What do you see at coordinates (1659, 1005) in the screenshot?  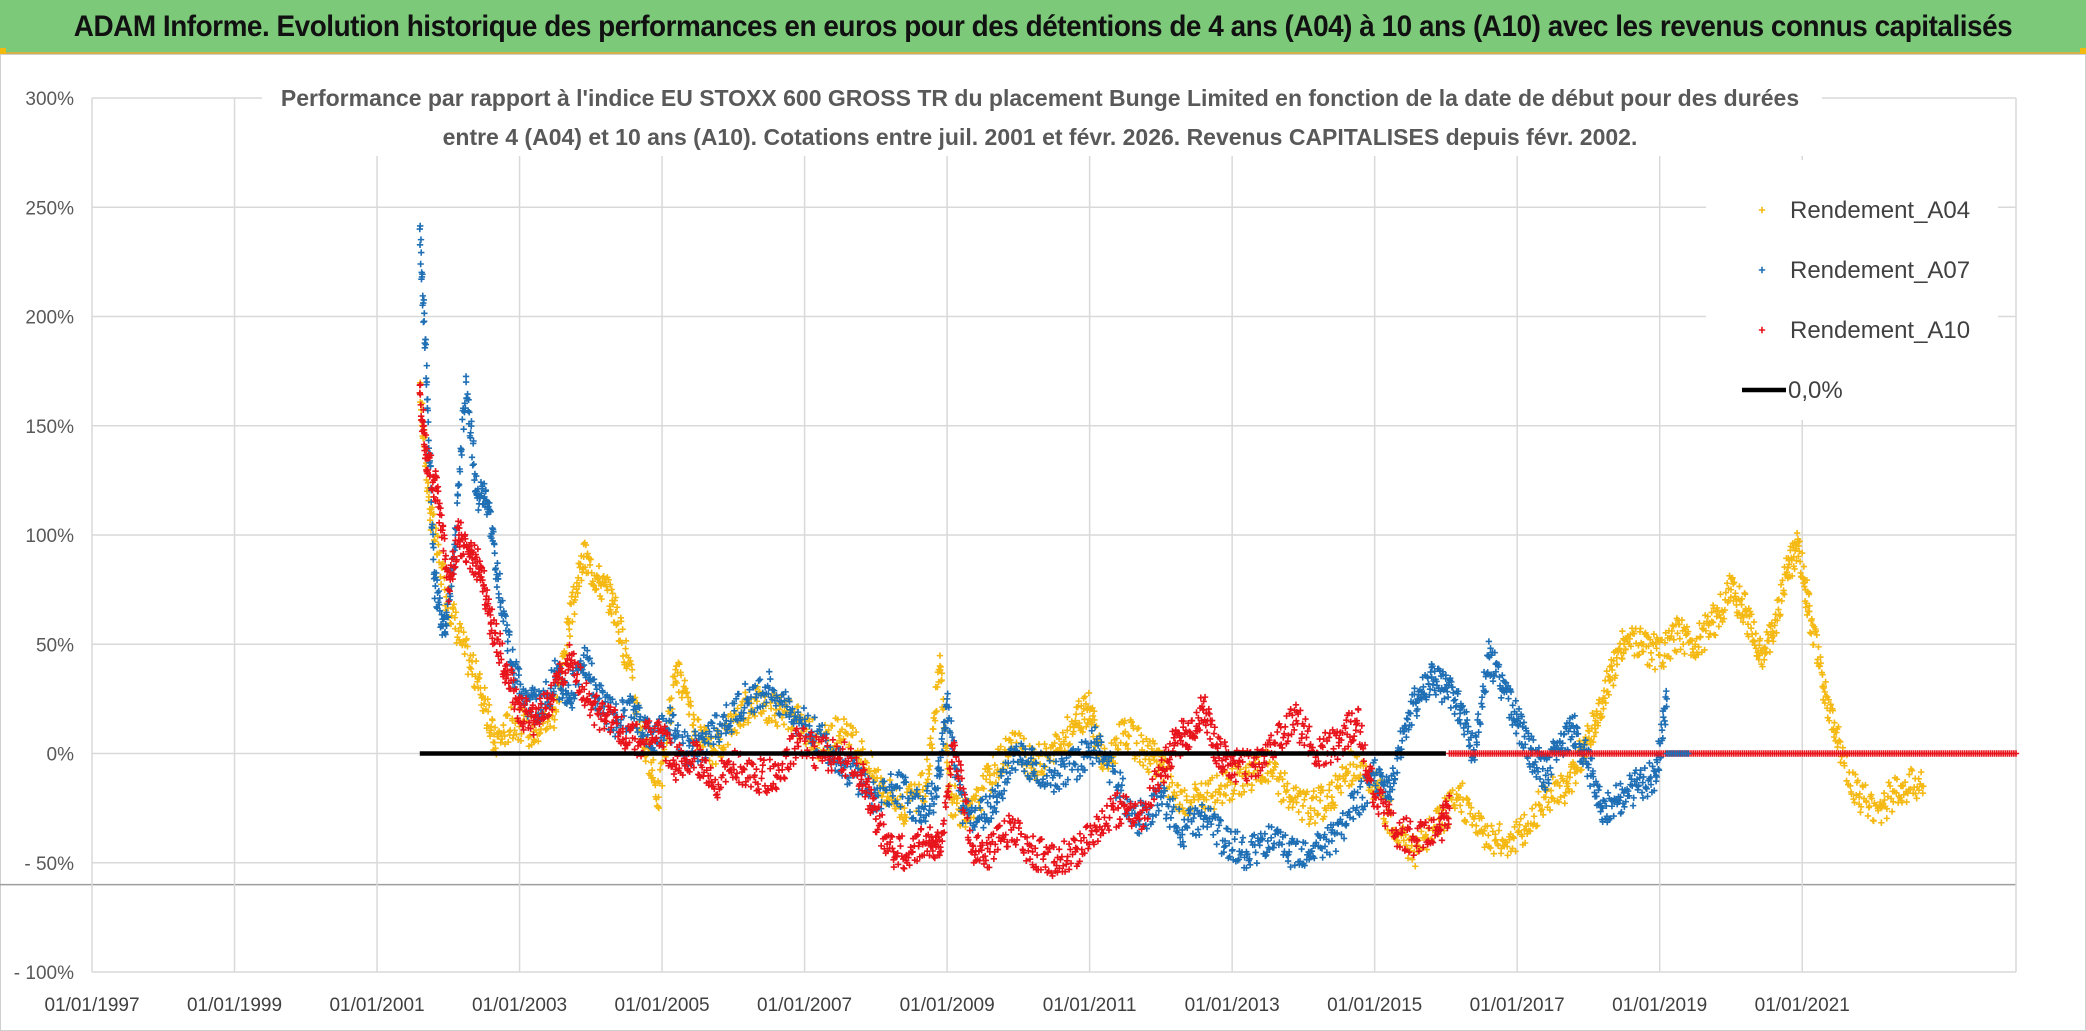 I see `x-tick-label: 01/01/2019` at bounding box center [1659, 1005].